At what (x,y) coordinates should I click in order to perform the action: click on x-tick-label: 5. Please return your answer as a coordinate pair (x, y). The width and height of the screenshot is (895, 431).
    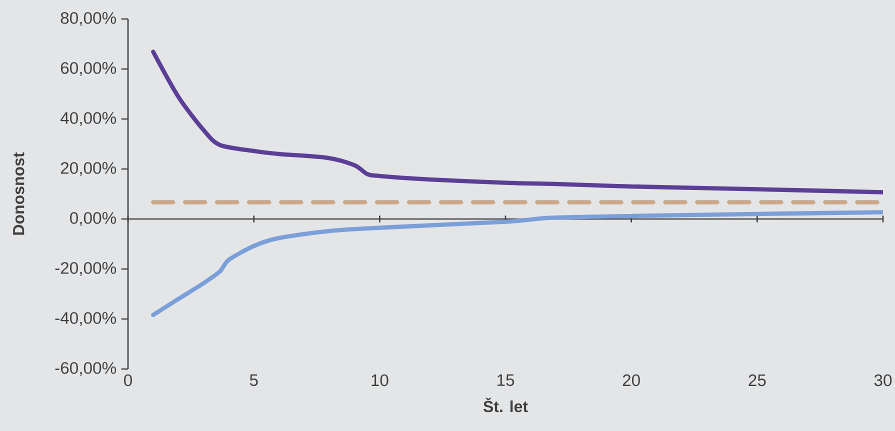
    Looking at the image, I should click on (254, 380).